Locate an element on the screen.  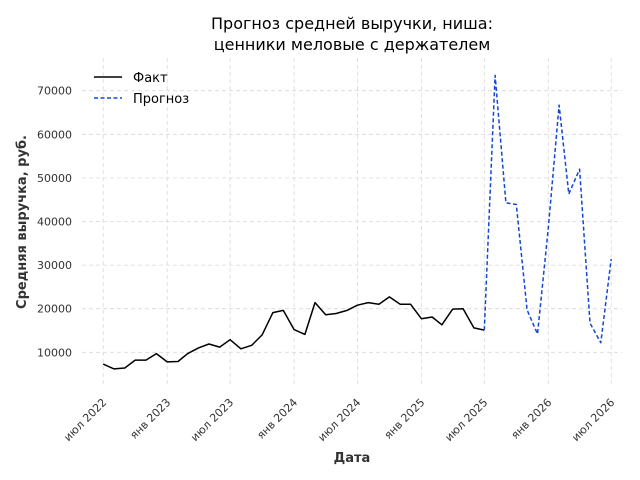
y-tick-label: 60000 is located at coordinates (54, 134).